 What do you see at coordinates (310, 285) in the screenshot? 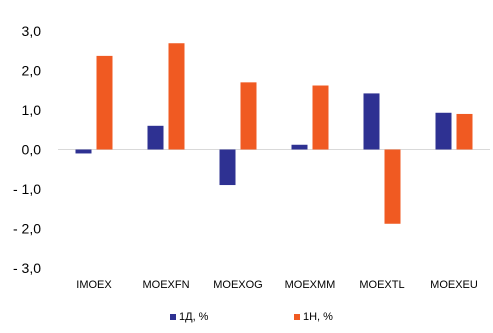
I see `x-tick-label: MOEXMM` at bounding box center [310, 285].